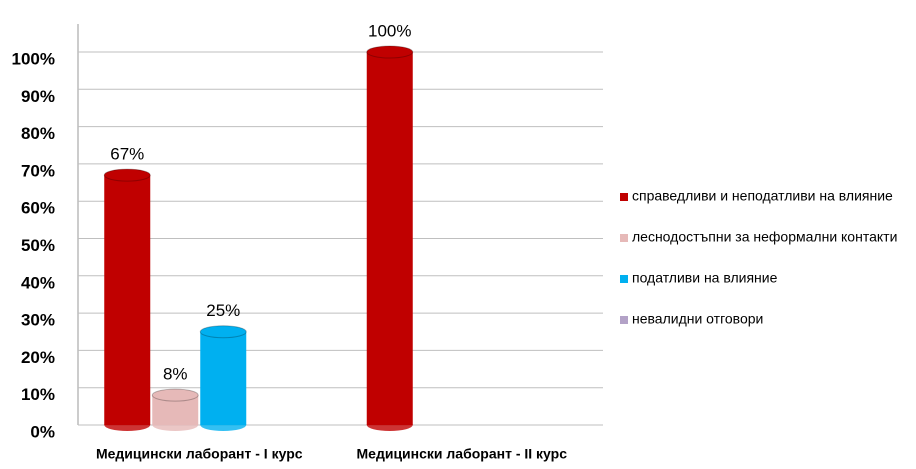  What do you see at coordinates (389, 30) in the screenshot?
I see `value-label: 100%` at bounding box center [389, 30].